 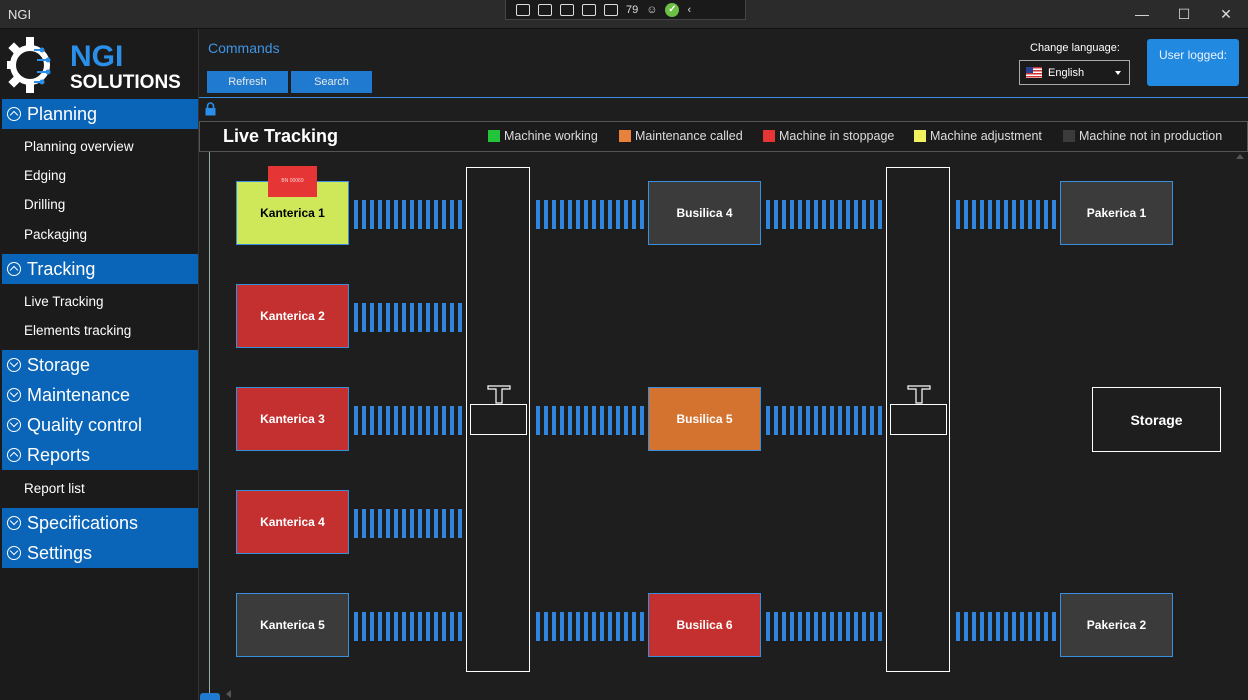 What do you see at coordinates (1193, 55) in the screenshot?
I see `user-logged-label: User logged:` at bounding box center [1193, 55].